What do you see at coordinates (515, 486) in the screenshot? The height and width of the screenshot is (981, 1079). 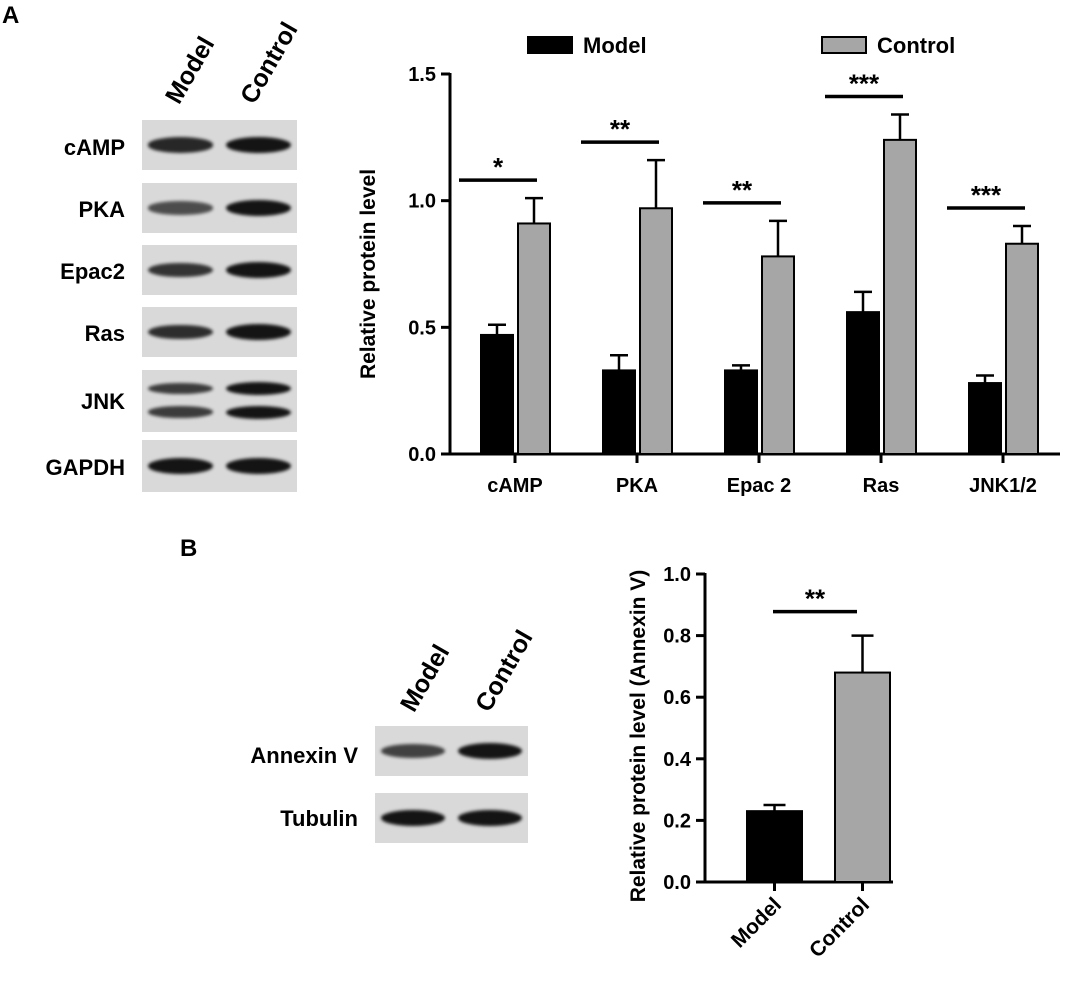 I see `x-tick-label: cAMP` at bounding box center [515, 486].